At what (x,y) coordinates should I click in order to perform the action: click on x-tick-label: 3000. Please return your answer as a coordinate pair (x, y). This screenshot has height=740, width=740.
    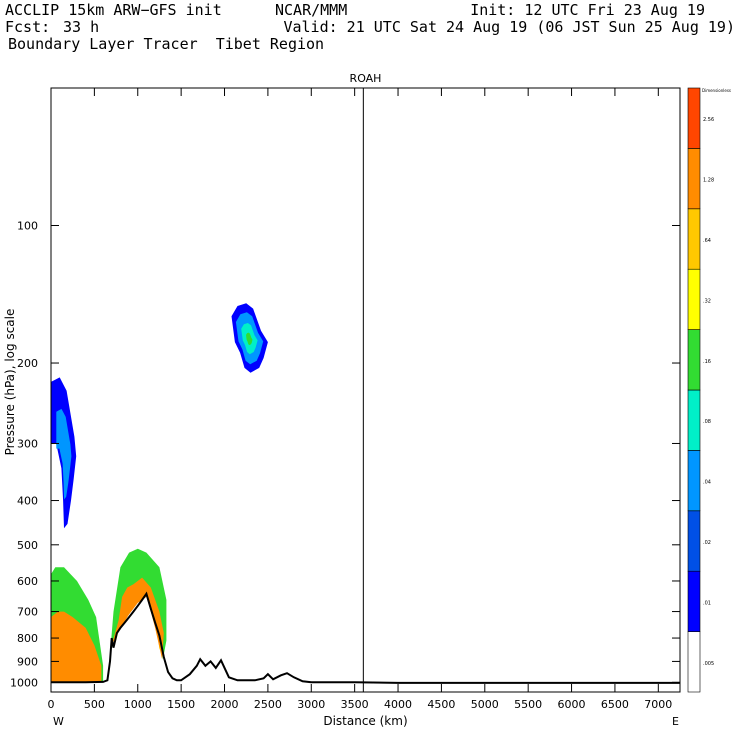
    Looking at the image, I should click on (311, 704).